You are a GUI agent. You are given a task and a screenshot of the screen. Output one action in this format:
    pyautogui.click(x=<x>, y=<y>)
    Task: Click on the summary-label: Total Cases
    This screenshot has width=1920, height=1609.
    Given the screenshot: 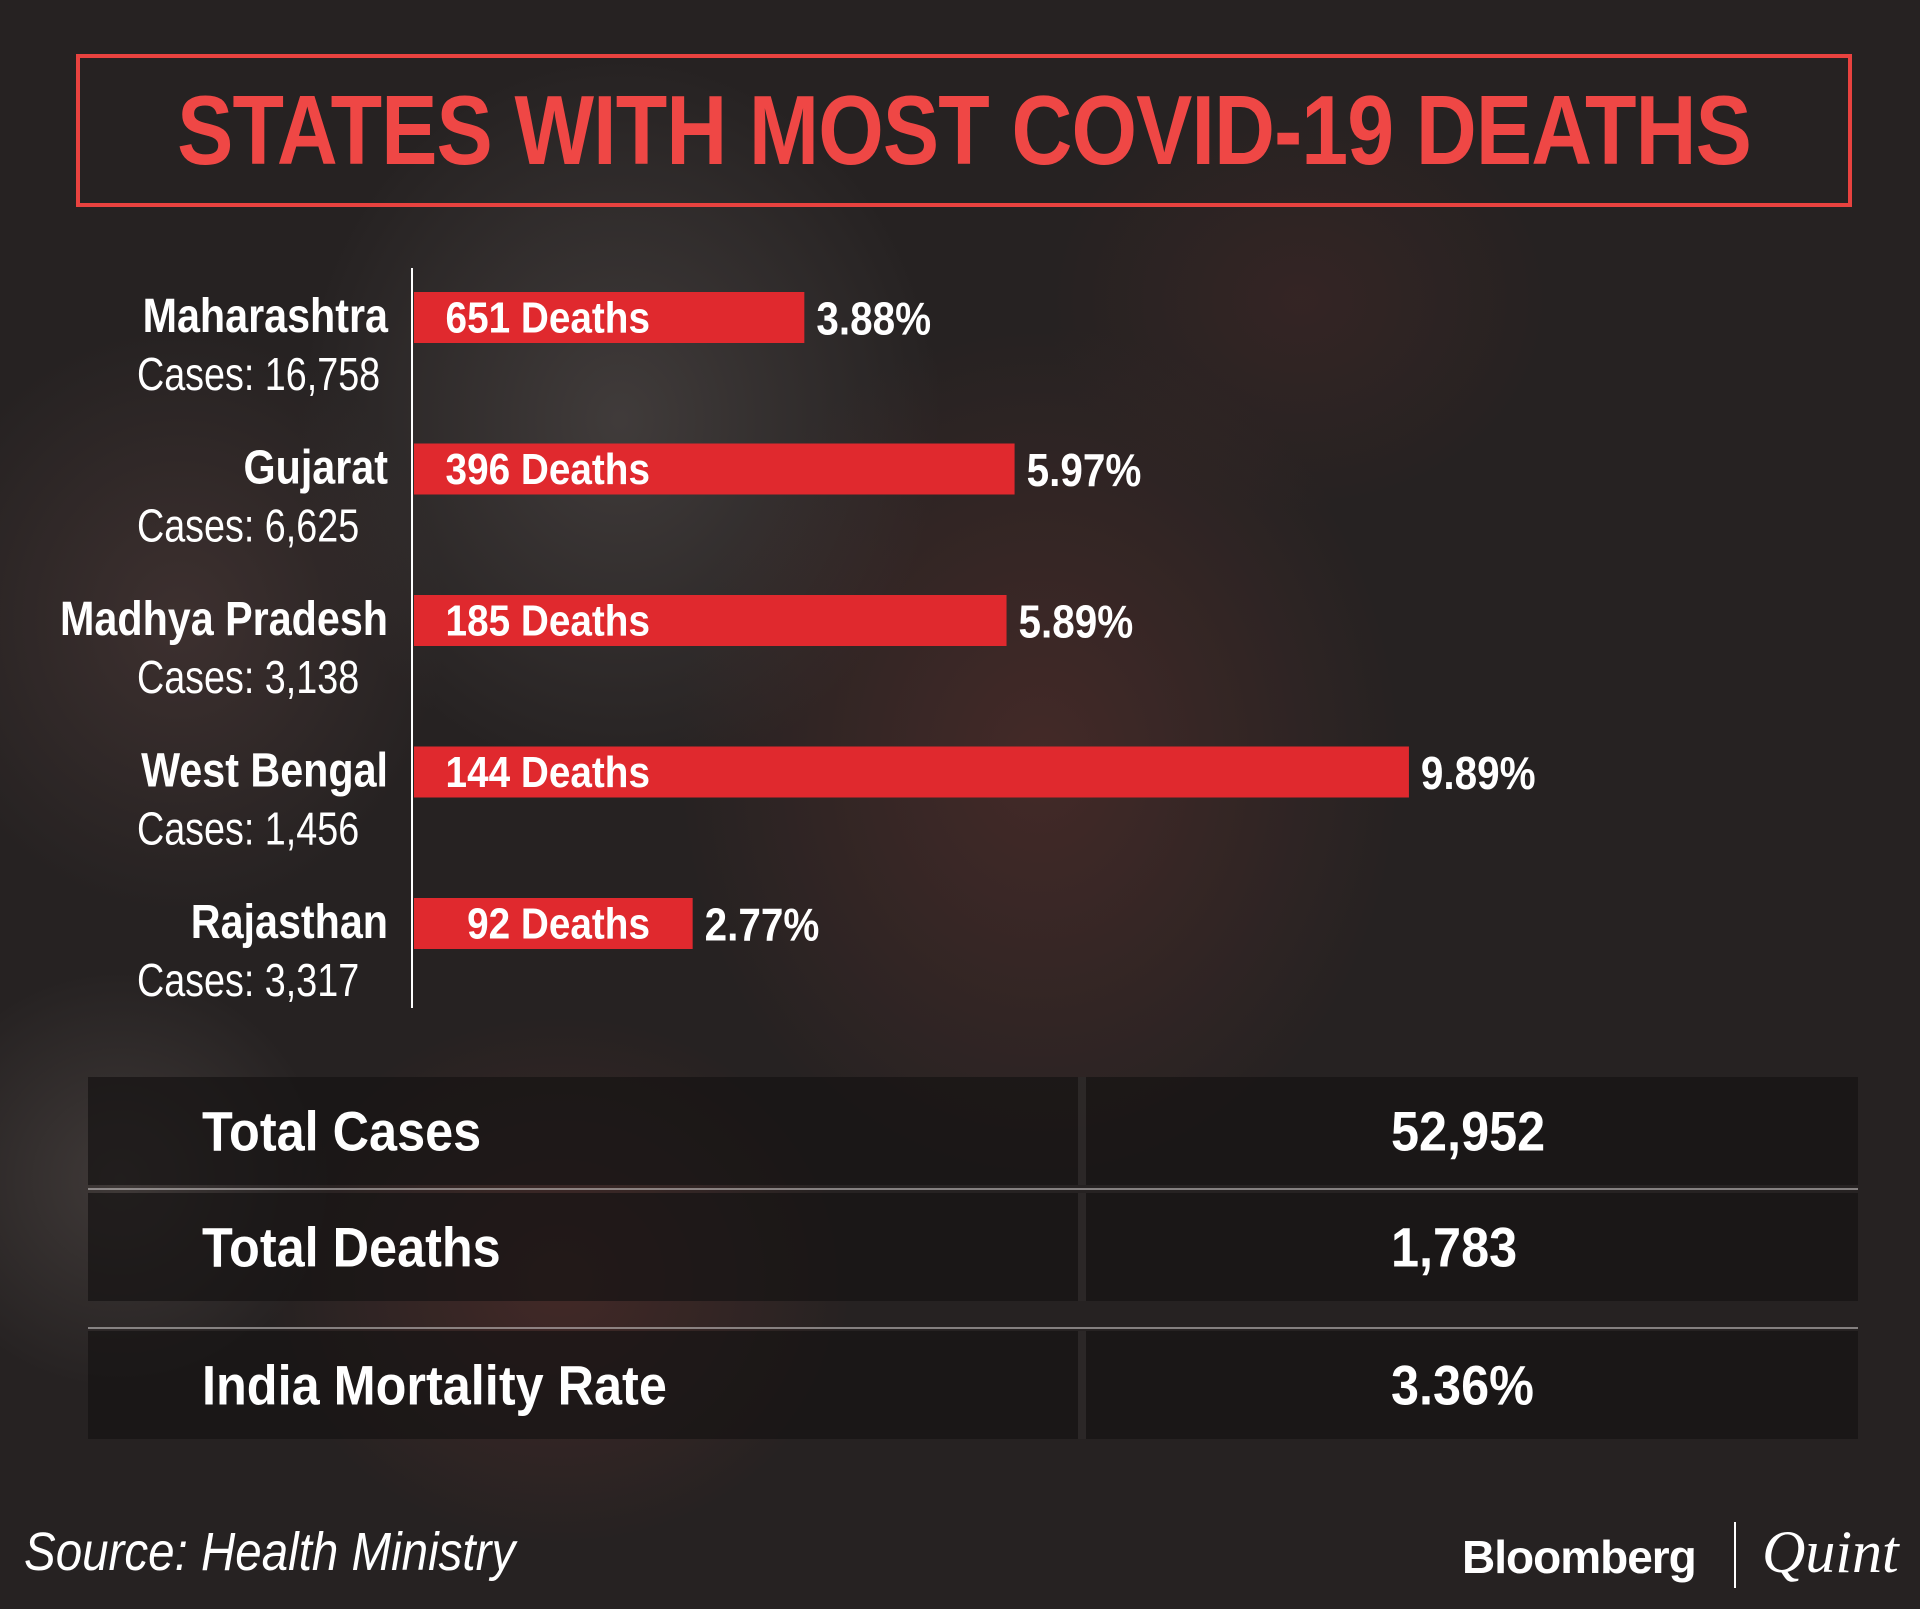 What is the action you would take?
    pyautogui.click(x=342, y=1131)
    